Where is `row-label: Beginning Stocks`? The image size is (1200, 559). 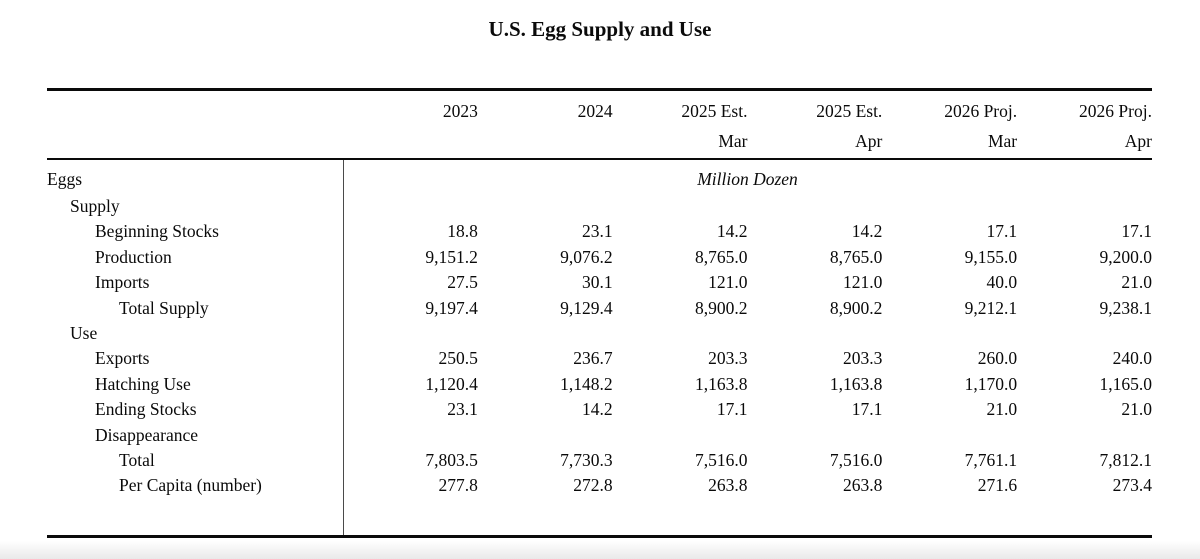
row-label: Beginning Stocks is located at coordinates (157, 231).